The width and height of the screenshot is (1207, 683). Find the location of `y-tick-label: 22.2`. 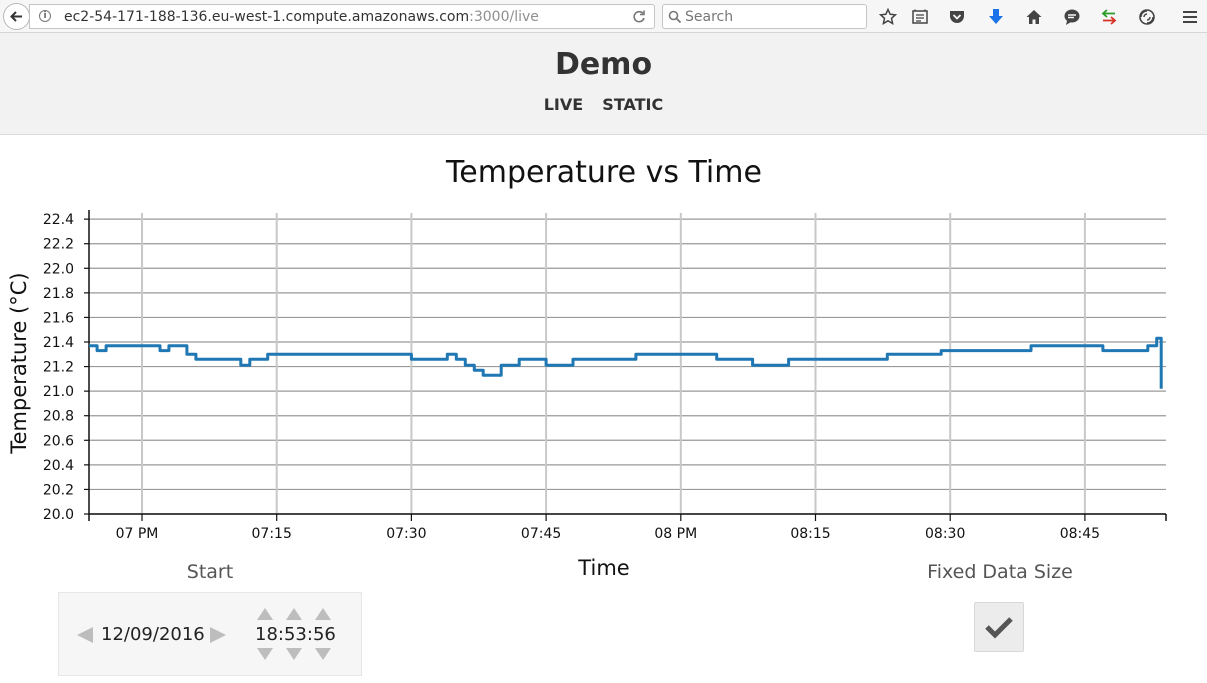

y-tick-label: 22.2 is located at coordinates (58, 245).